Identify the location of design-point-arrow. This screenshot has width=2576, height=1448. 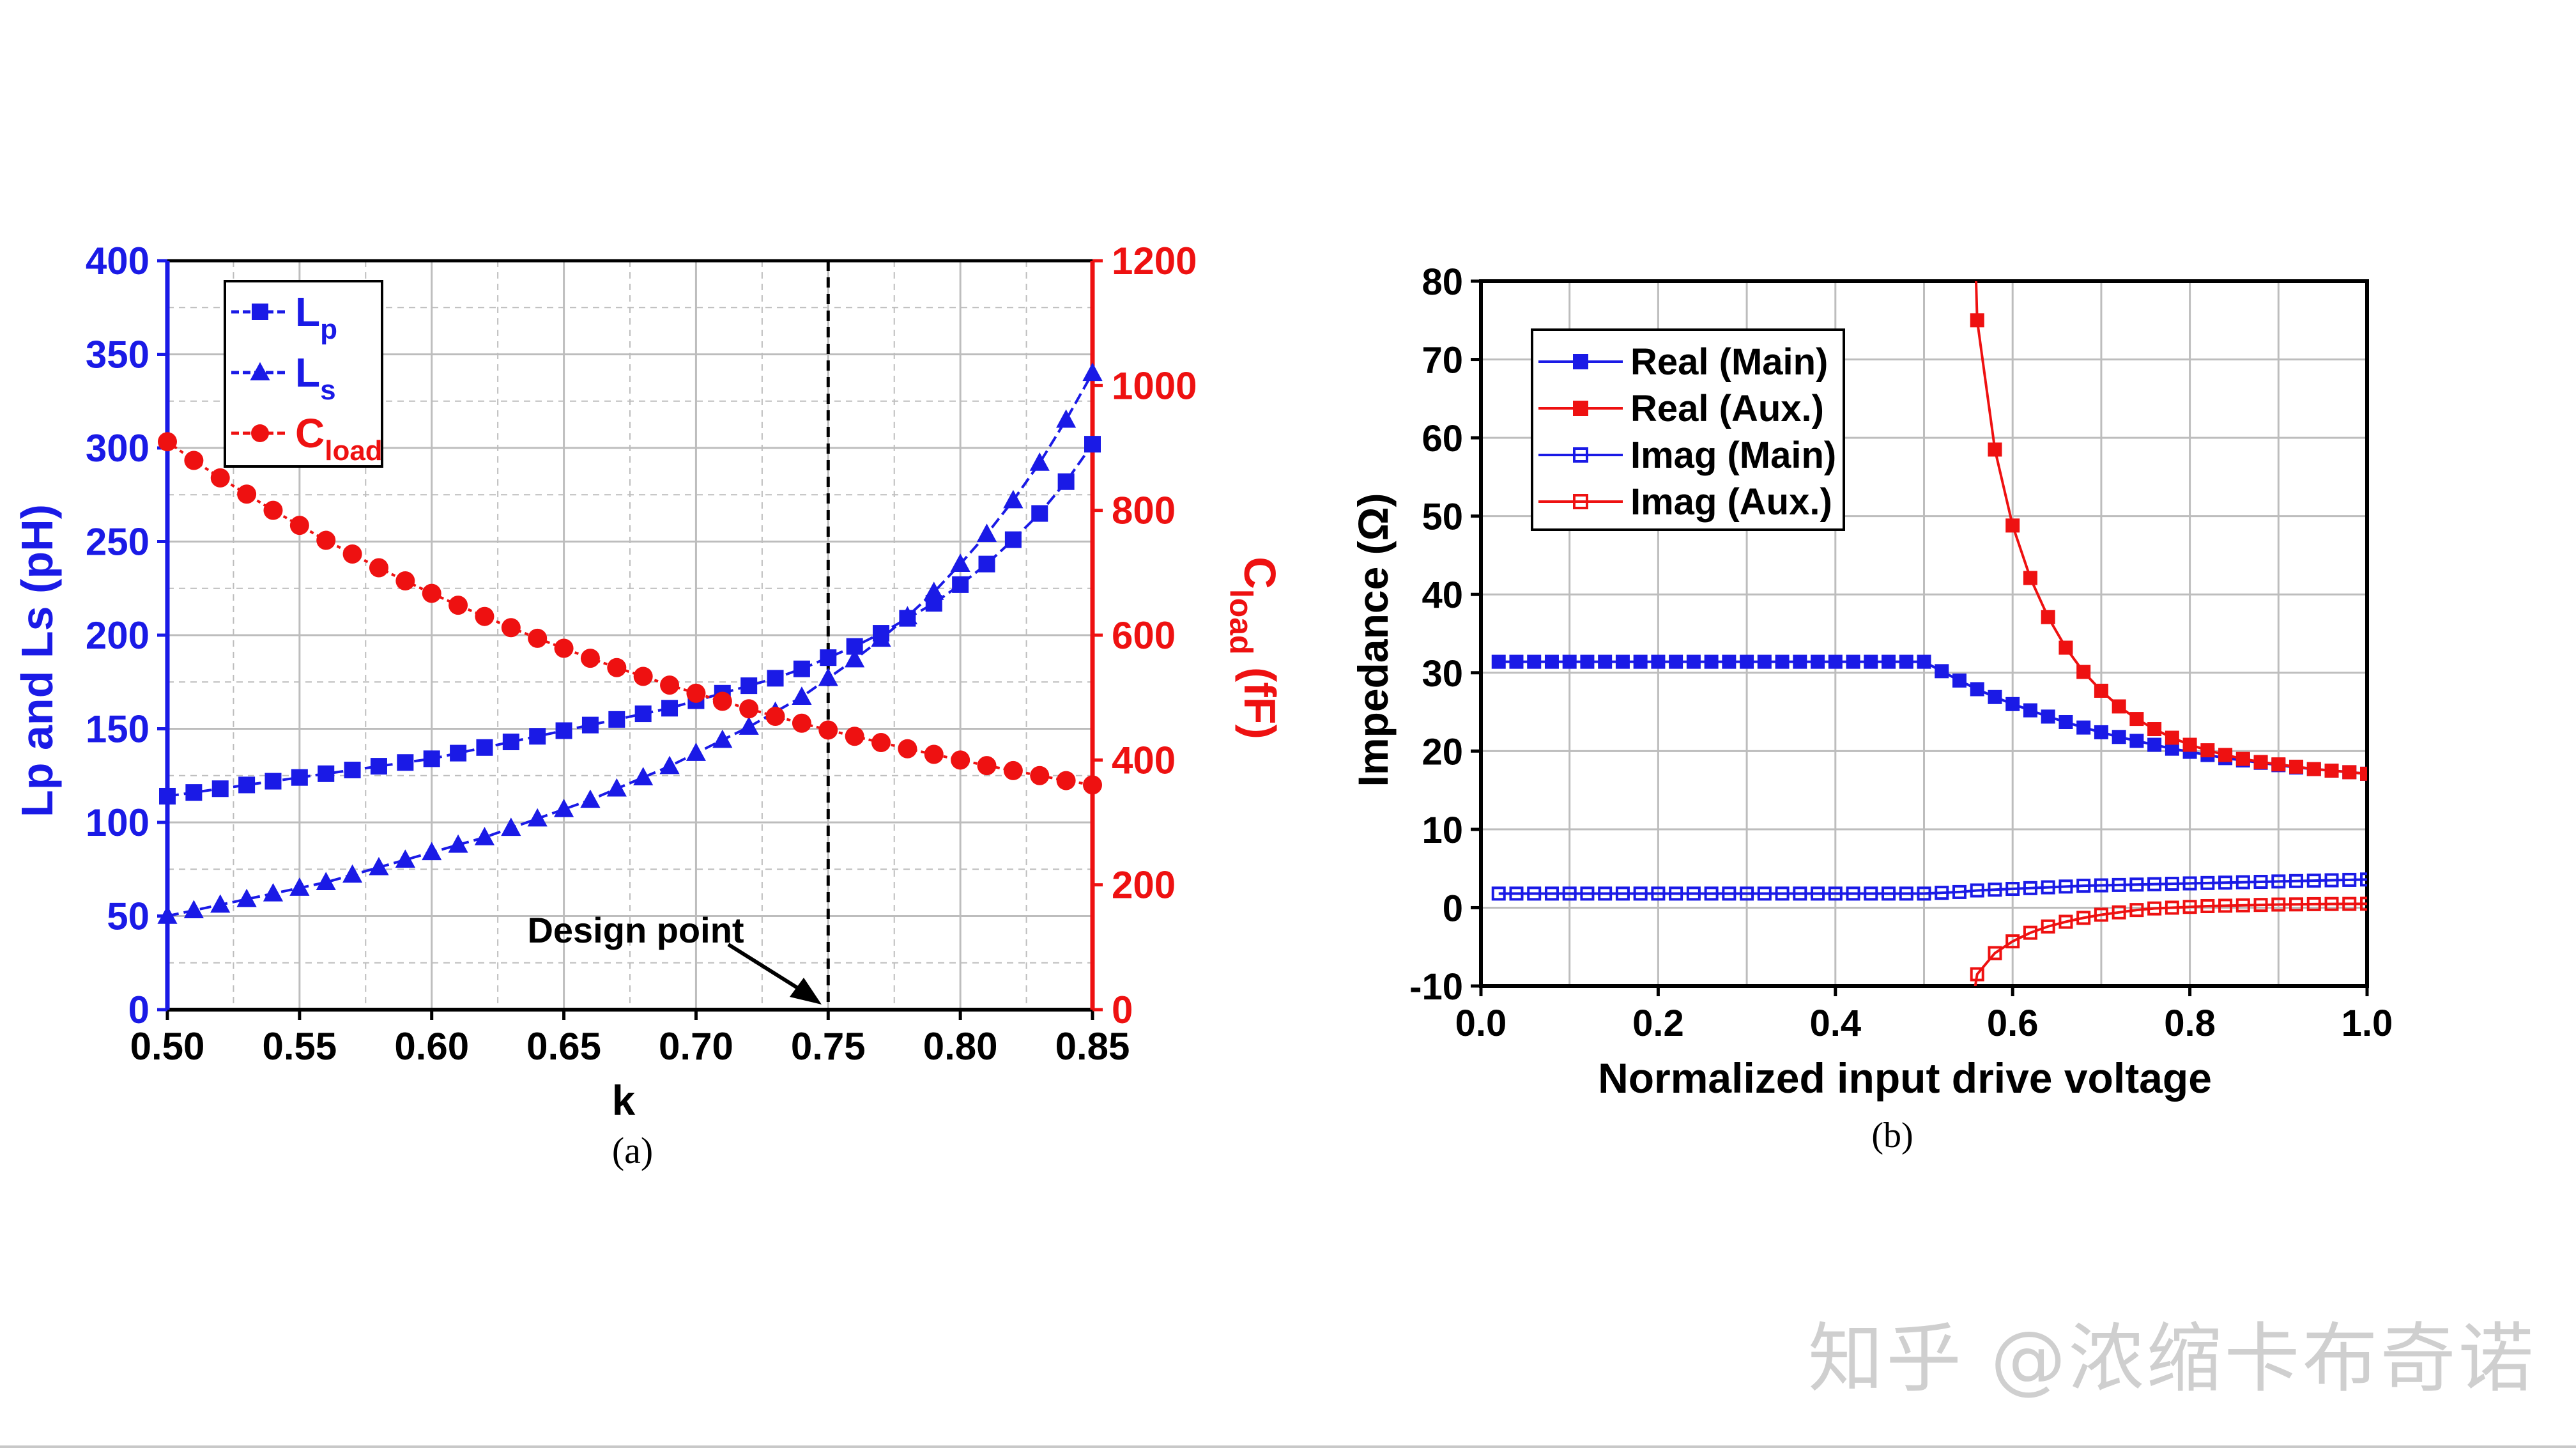
(766, 968).